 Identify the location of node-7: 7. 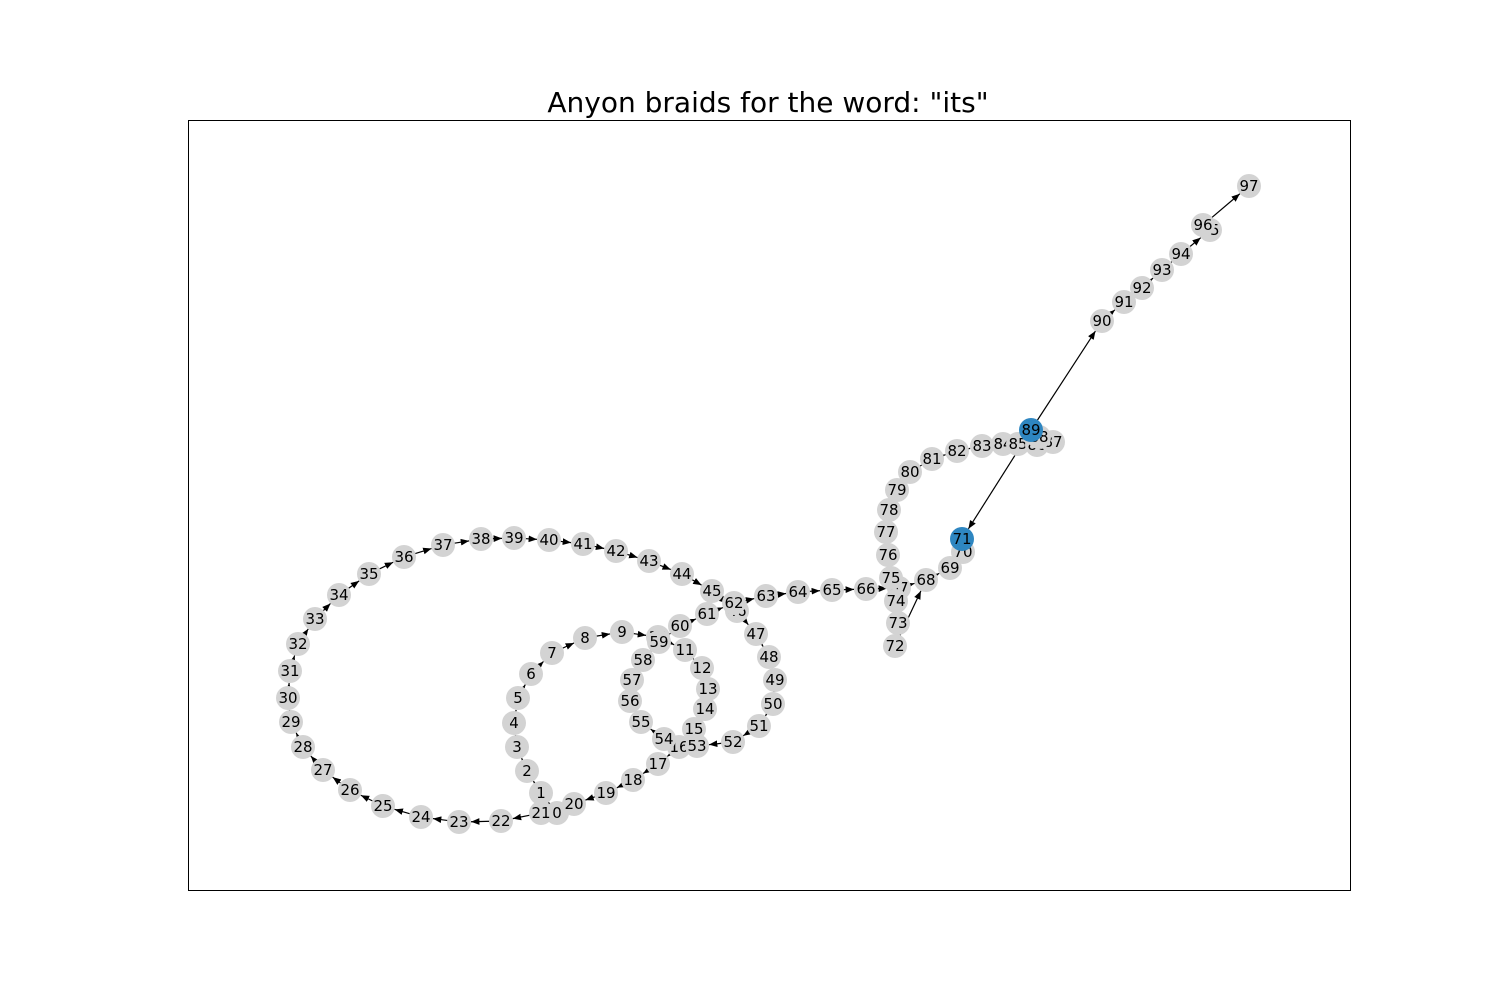
(552, 653).